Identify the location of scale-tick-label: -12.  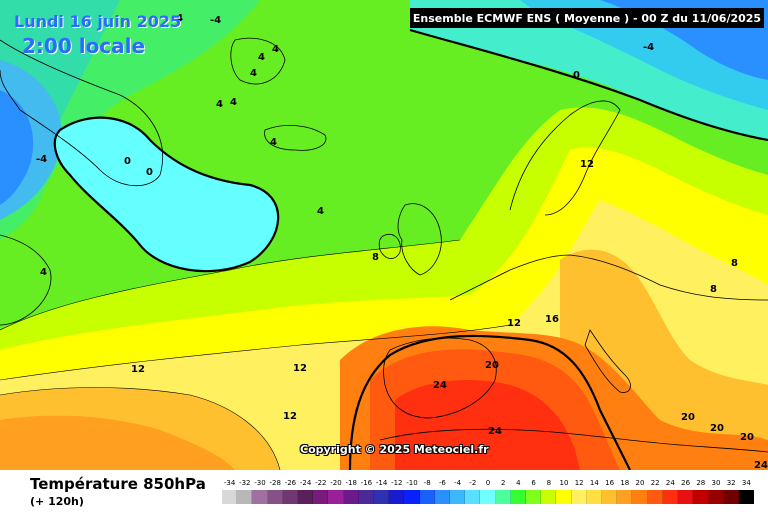
(397, 483).